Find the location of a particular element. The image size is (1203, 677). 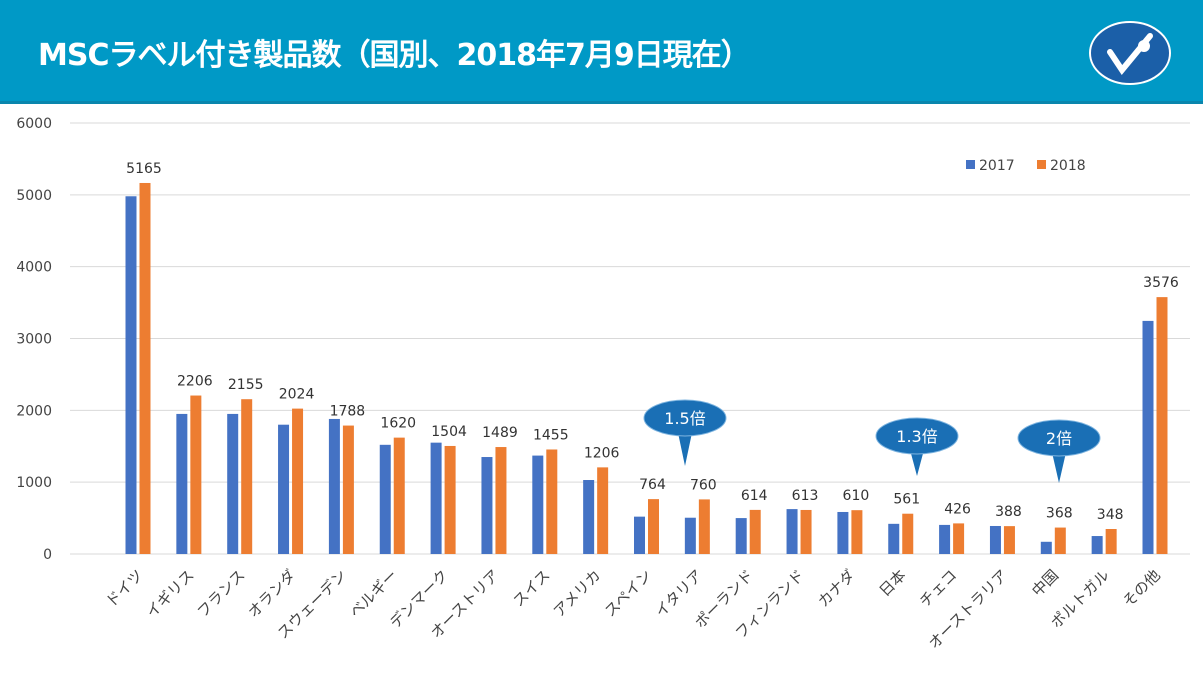

data-label: 348 is located at coordinates (1110, 515).